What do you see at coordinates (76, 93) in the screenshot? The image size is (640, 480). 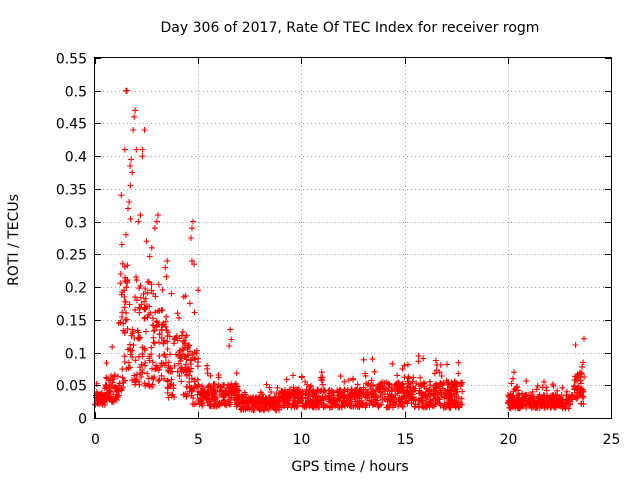 I see `y-tick-label: 0.5` at bounding box center [76, 93].